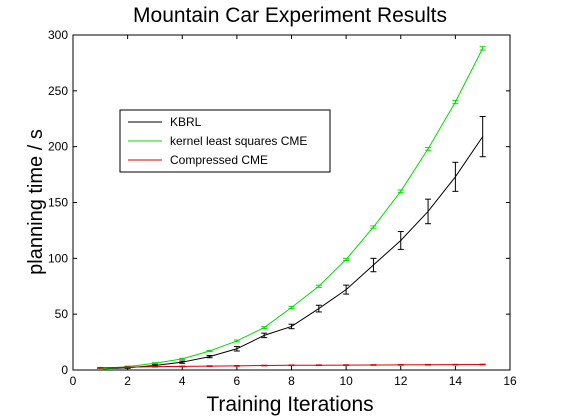  What do you see at coordinates (186, 122) in the screenshot?
I see `legend-label: KBRL` at bounding box center [186, 122].